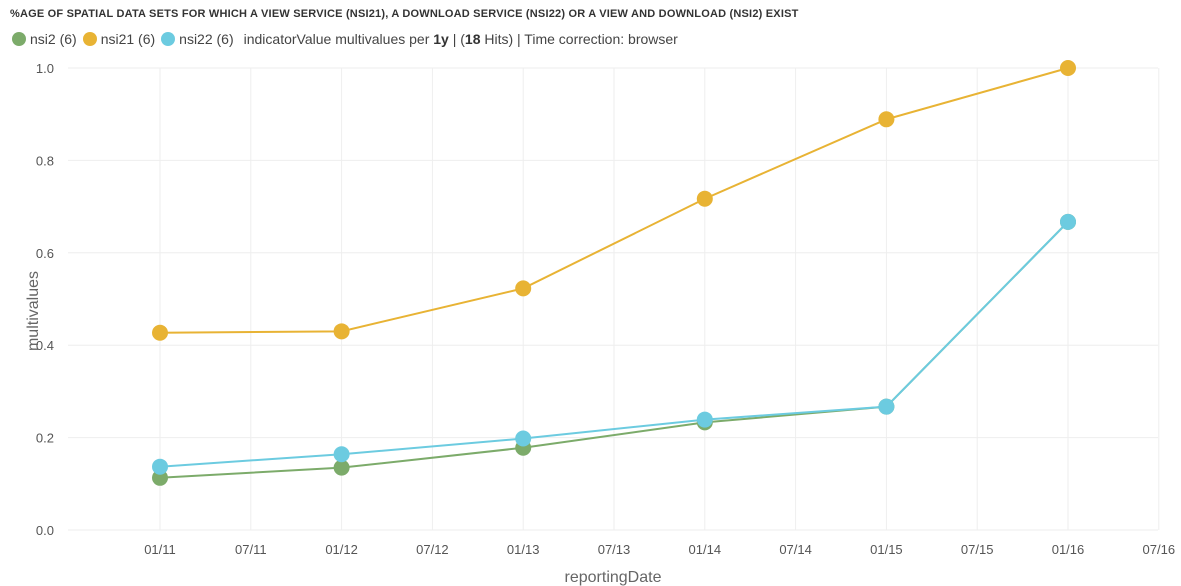  What do you see at coordinates (1068, 549) in the screenshot?
I see `x-tick-label: 01/16` at bounding box center [1068, 549].